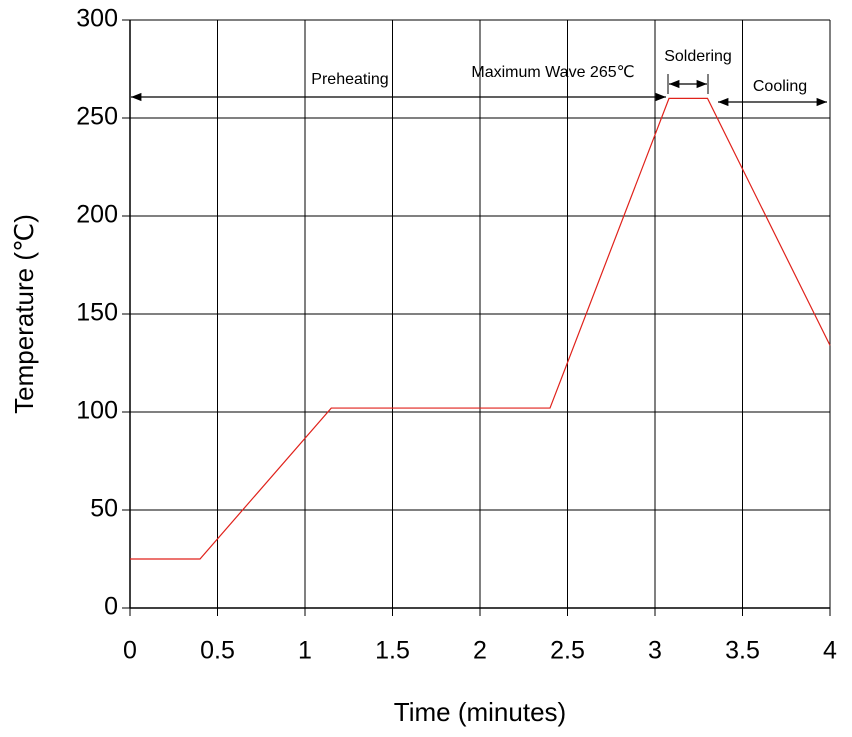  I want to click on x-tick-label: 1, so click(305, 651).